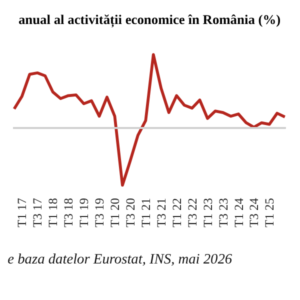  I want to click on x-tick-label: T1 21, so click(145, 213).